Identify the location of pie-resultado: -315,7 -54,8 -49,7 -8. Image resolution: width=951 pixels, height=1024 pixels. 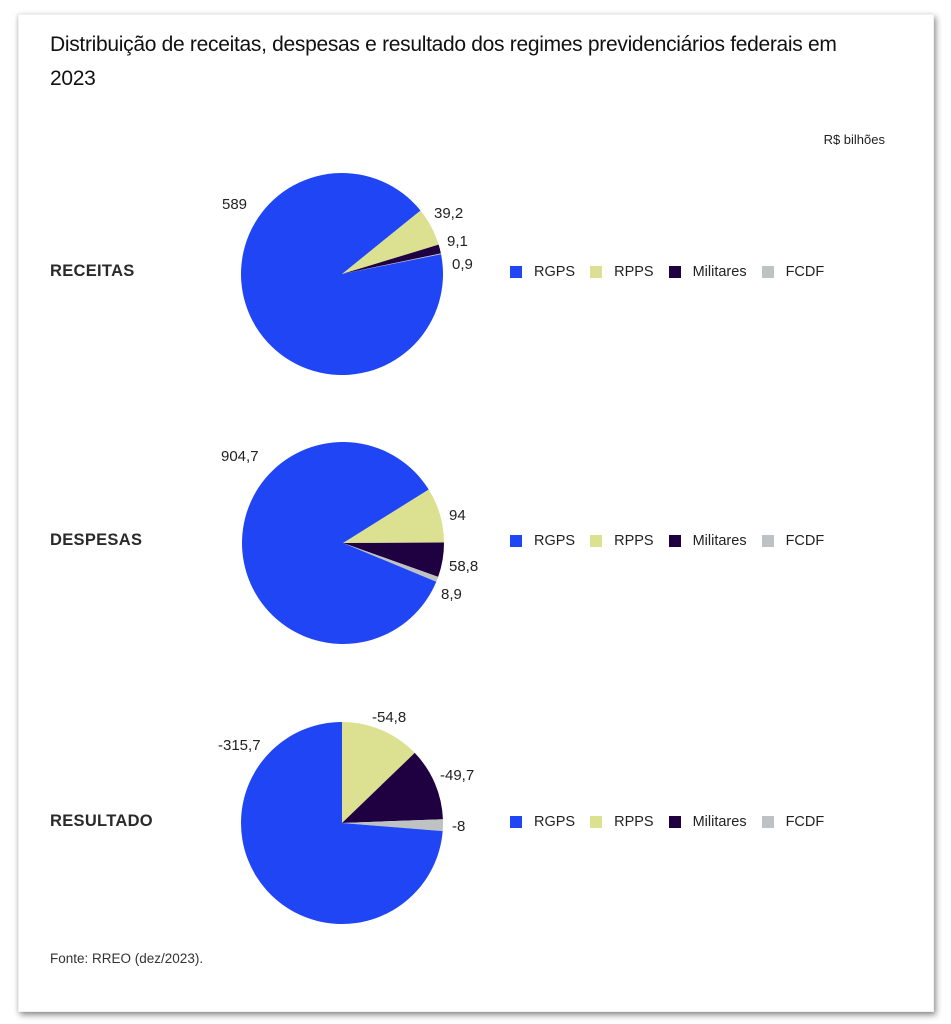
(346, 816).